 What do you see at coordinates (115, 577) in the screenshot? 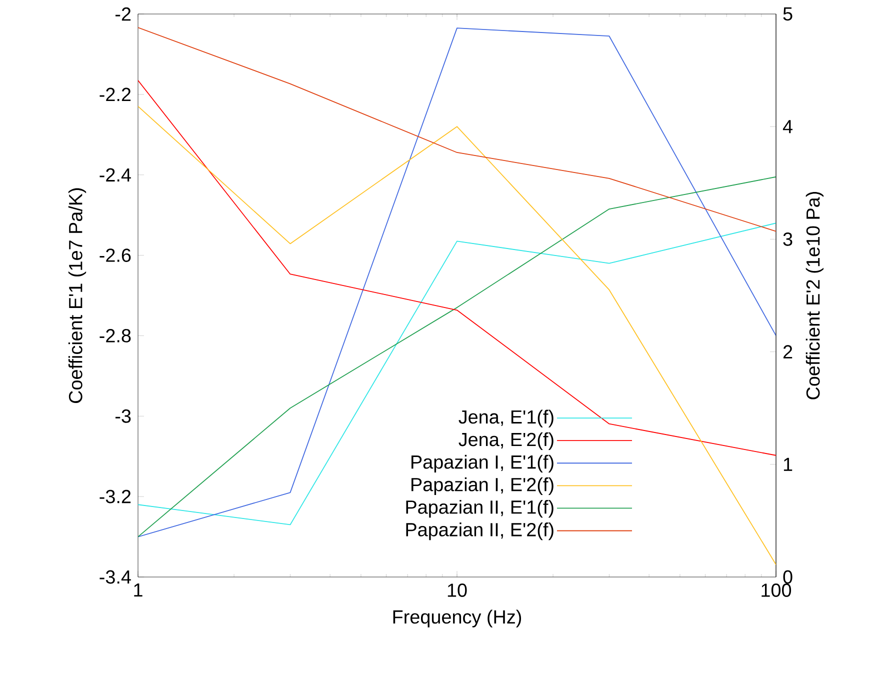
I see `y-tick-label: -3.4` at bounding box center [115, 577].